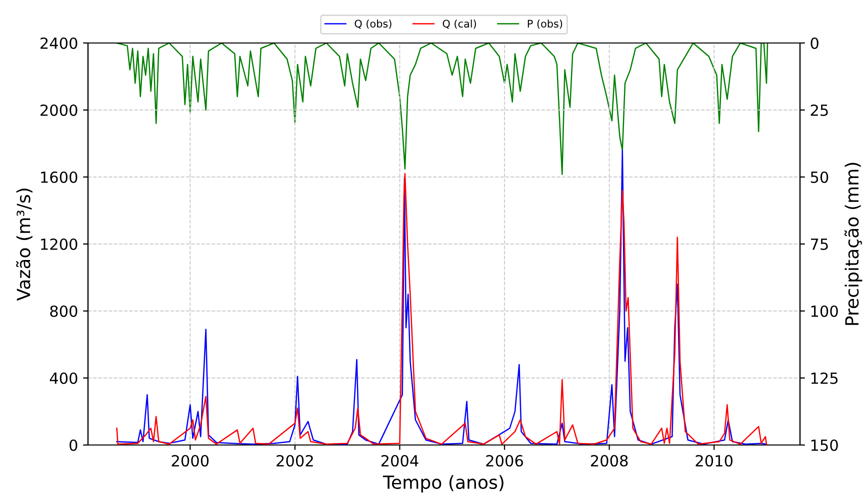 The height and width of the screenshot is (498, 863). What do you see at coordinates (59, 244) in the screenshot?
I see `y-tick-label: 1200` at bounding box center [59, 244].